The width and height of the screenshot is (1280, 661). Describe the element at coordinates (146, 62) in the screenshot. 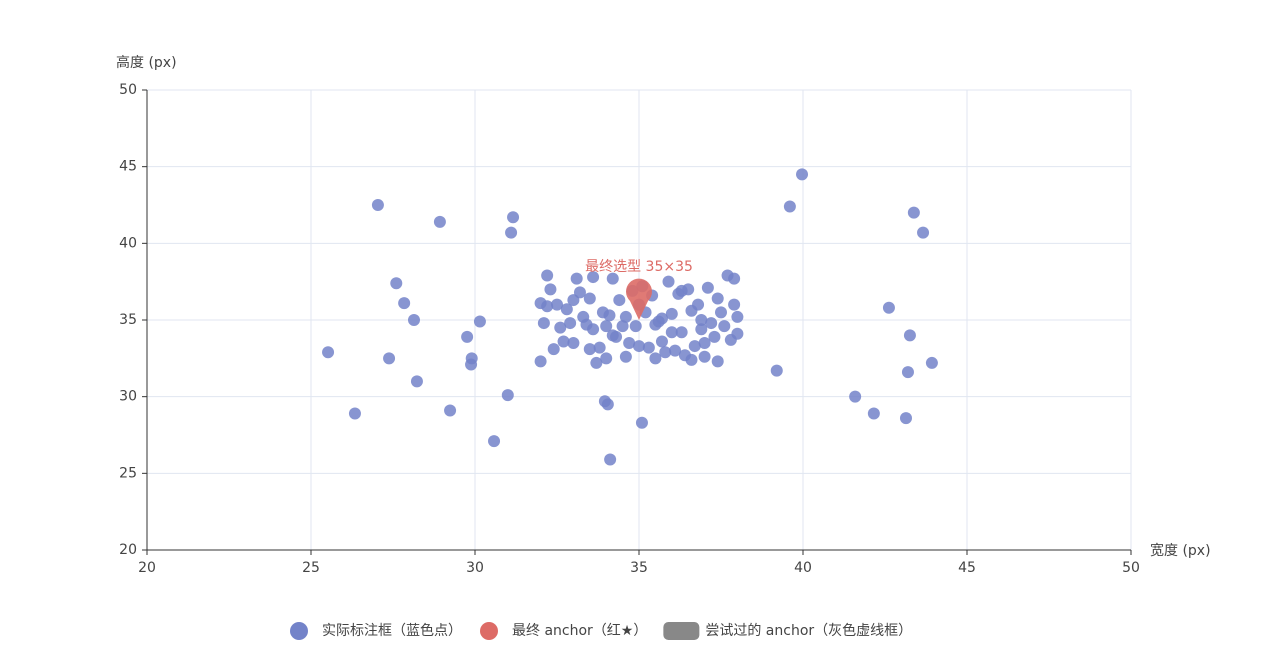

I see `y-axis-title: 高度 (px)` at that location.